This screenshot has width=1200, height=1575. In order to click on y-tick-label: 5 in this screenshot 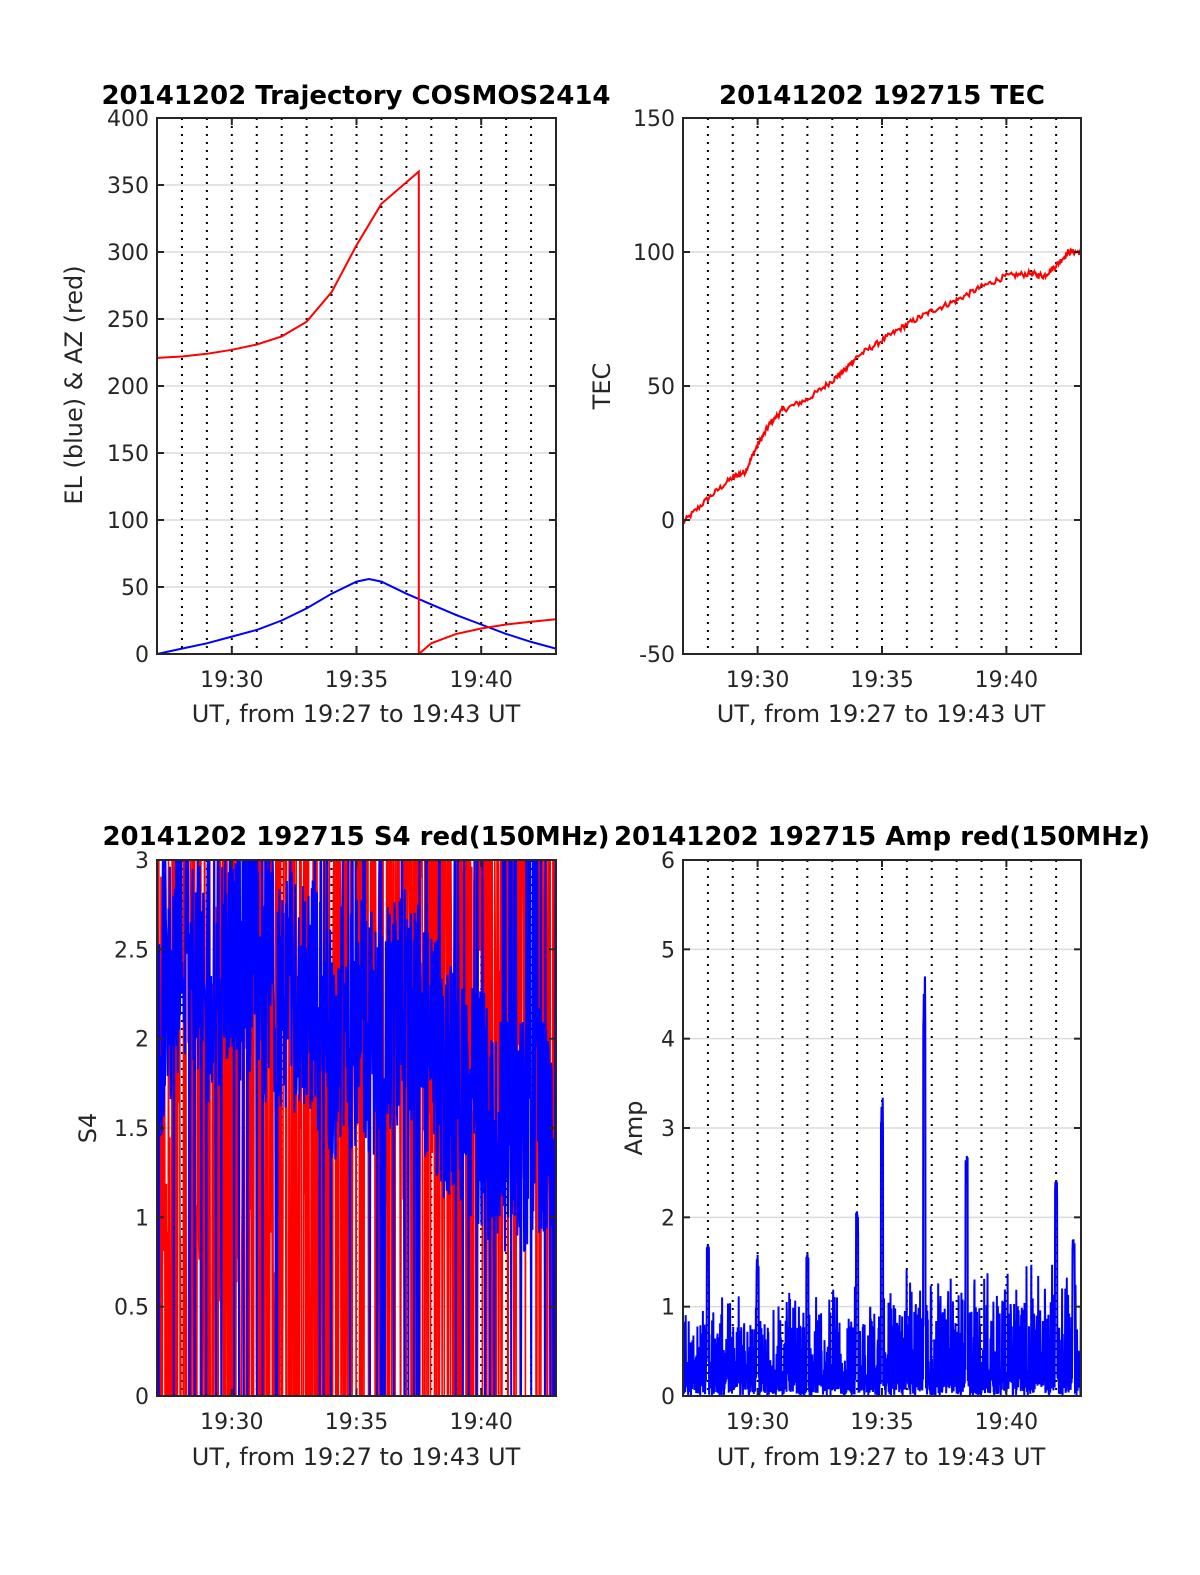, I will do `click(668, 950)`.